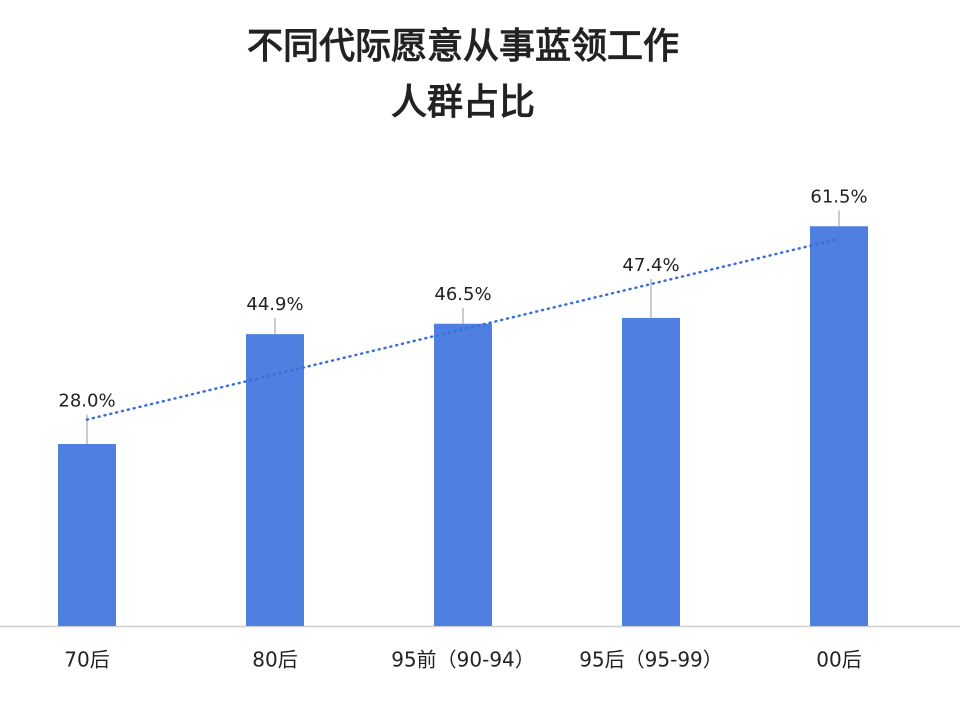 The image size is (960, 705). Describe the element at coordinates (274, 660) in the screenshot. I see `x-tick-label: 80后` at that location.